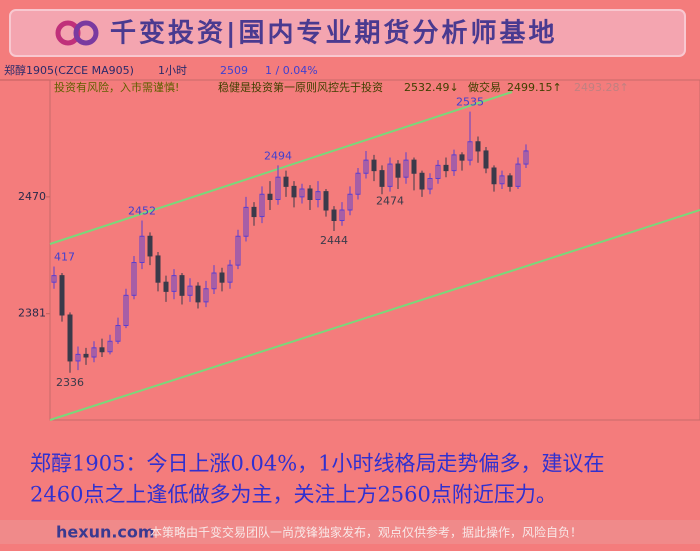  I want to click on header-box, so click(347, 33).